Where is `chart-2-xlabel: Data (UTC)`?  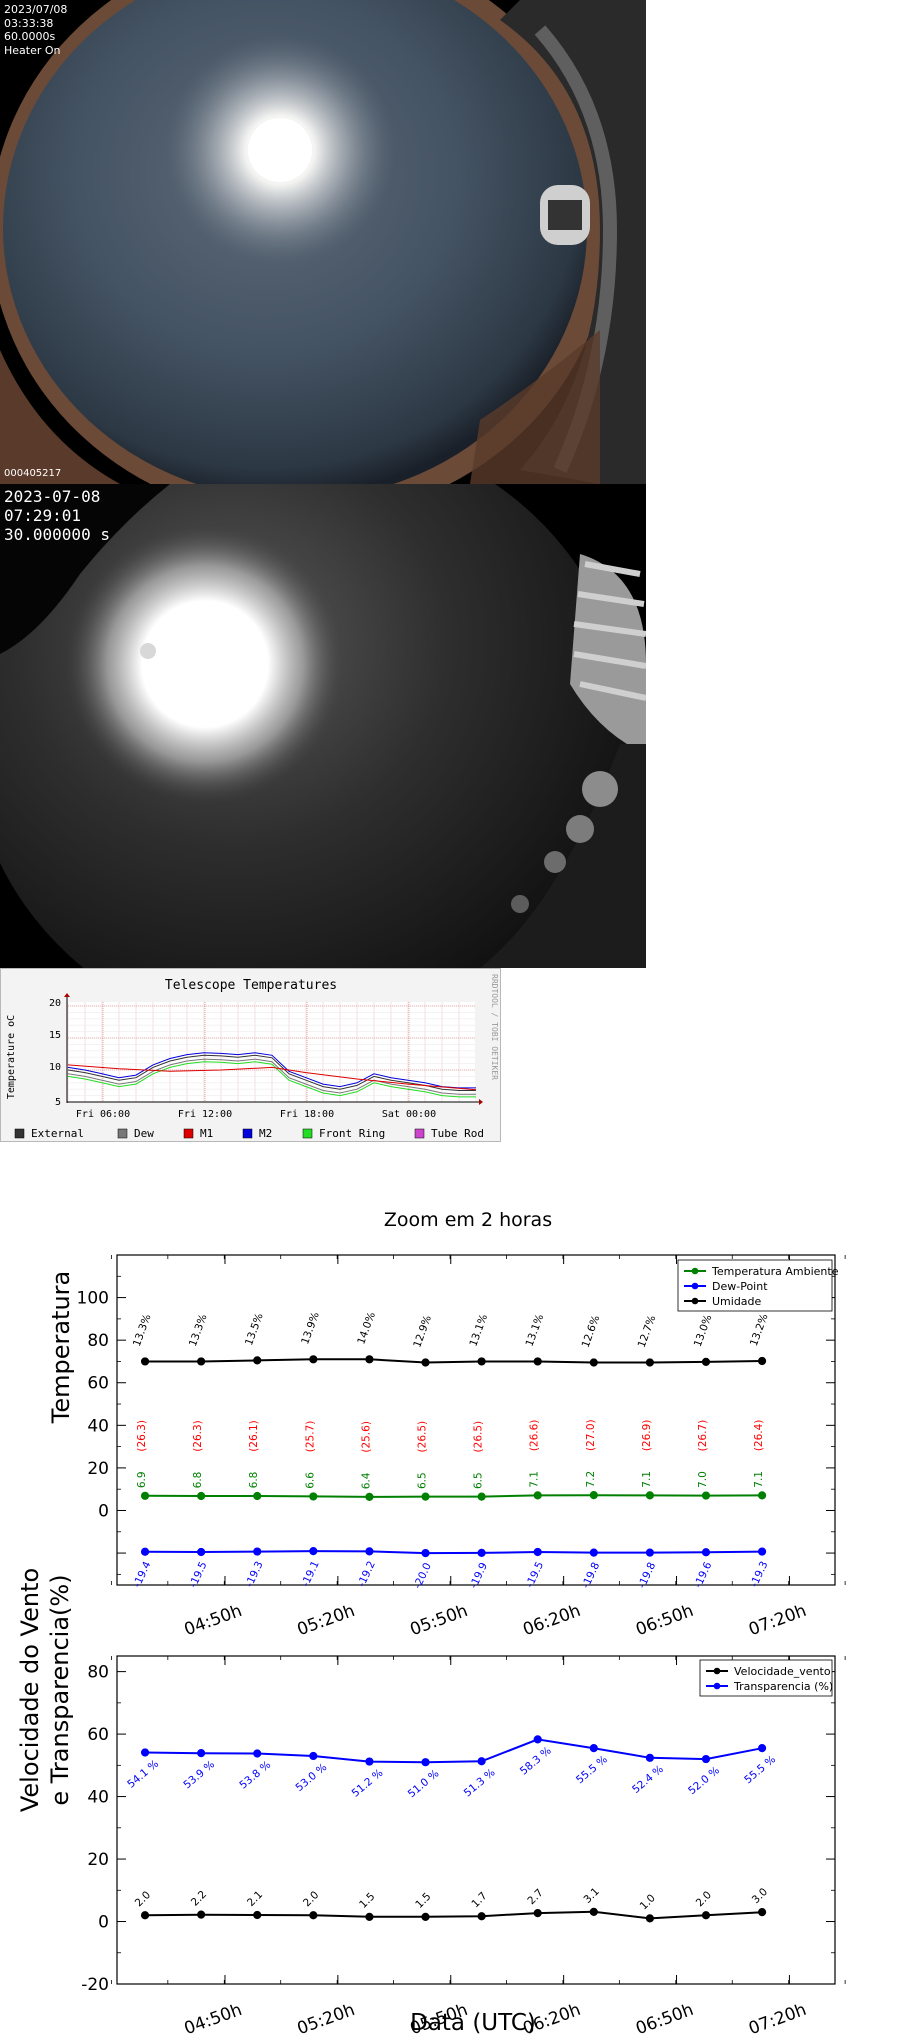
chart-2-xlabel: Data (UTC) is located at coordinates (473, 2023).